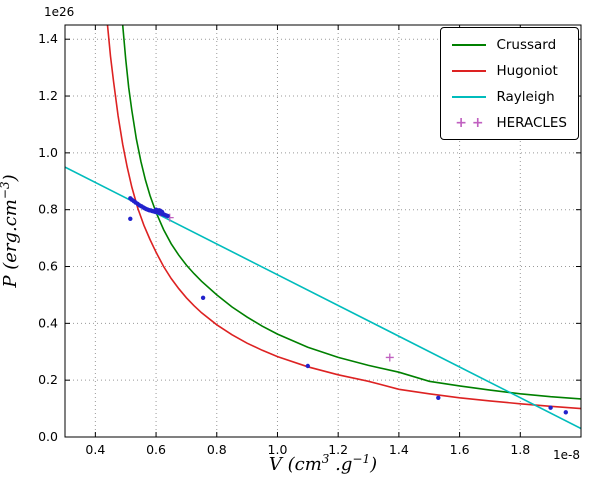  What do you see at coordinates (48, 95) in the screenshot?
I see `y-tick-label: 1.2` at bounding box center [48, 95].